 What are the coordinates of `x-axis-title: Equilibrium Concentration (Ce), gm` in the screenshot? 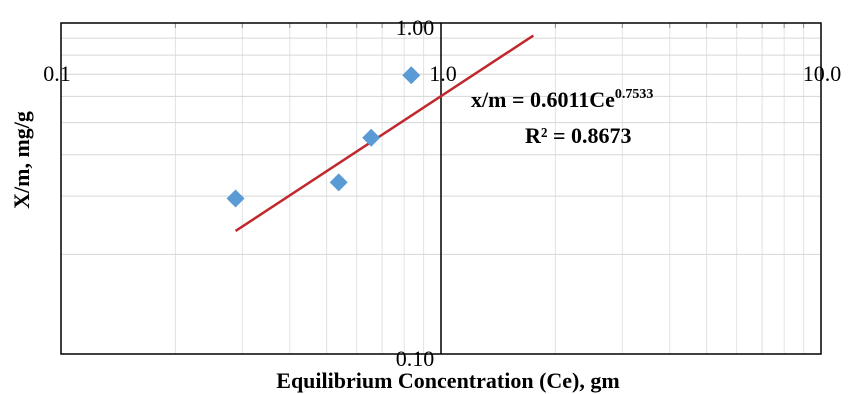 It's located at (447, 380).